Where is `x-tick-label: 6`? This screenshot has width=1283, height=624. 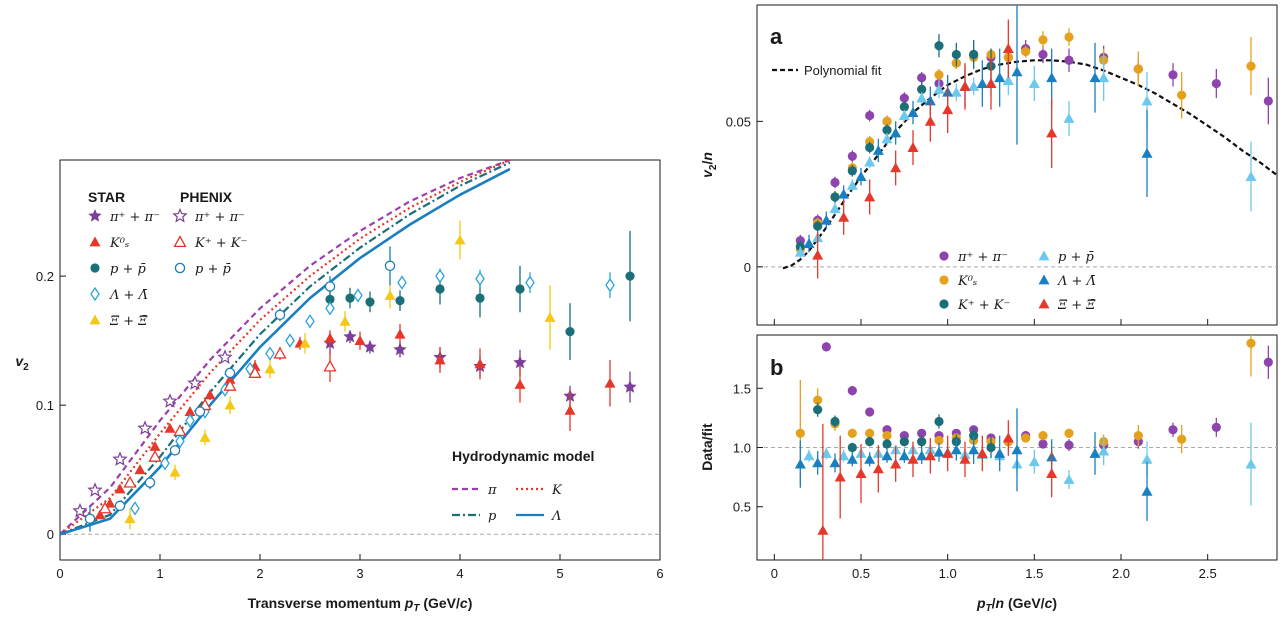
x-tick-label: 6 is located at coordinates (659, 573).